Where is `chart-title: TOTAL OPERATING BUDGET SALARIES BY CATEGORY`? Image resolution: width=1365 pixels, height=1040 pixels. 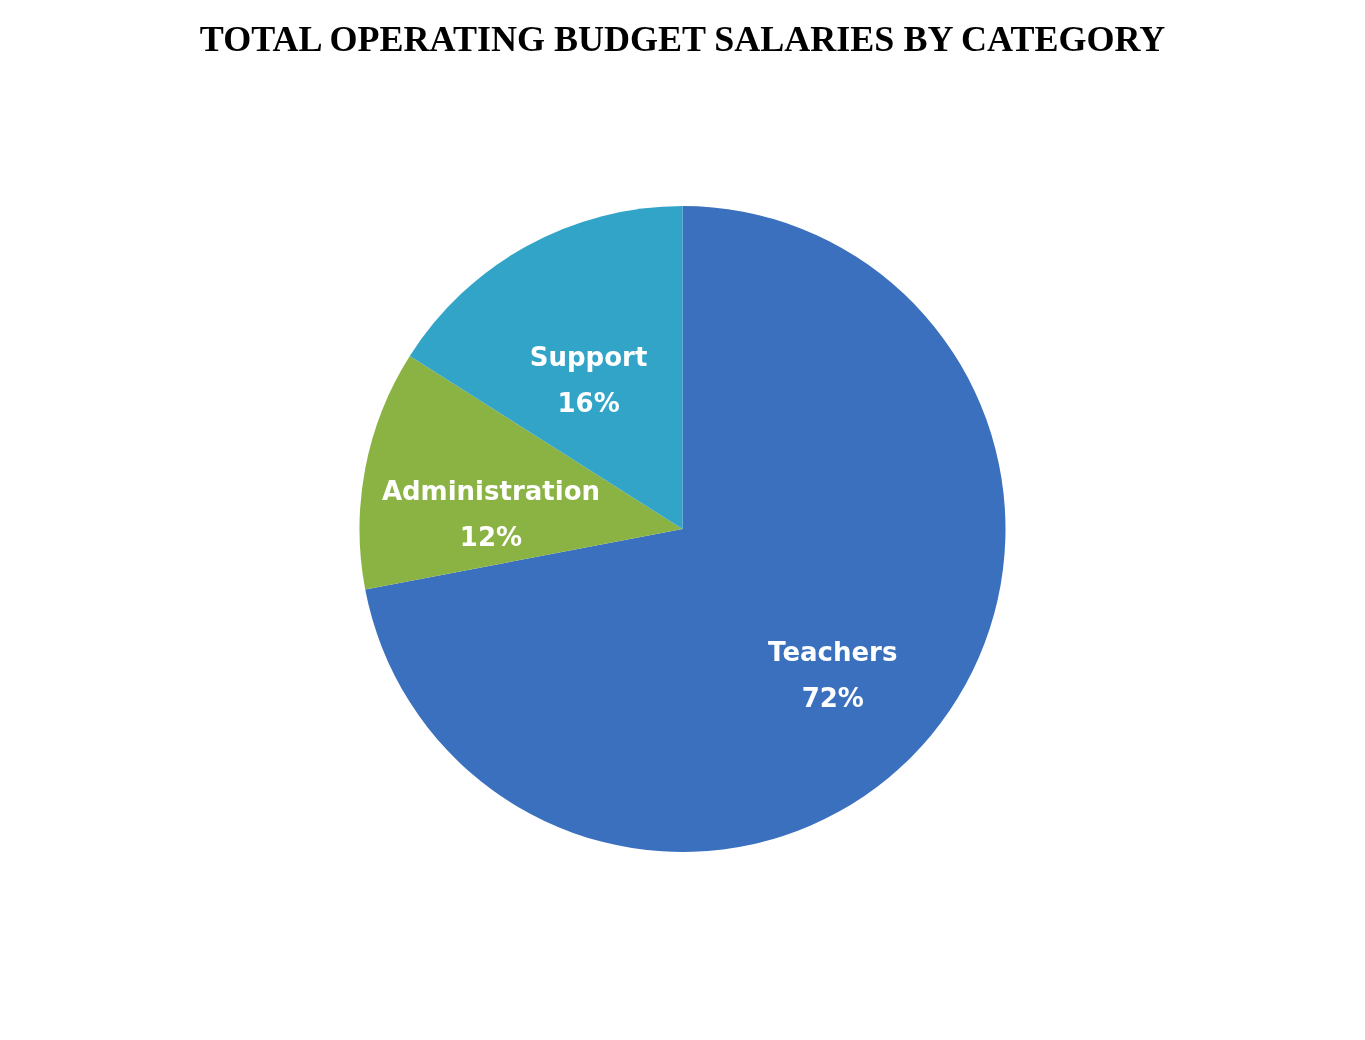 chart-title: TOTAL OPERATING BUDGET SALARIES BY CATEGORY is located at coordinates (682, 39).